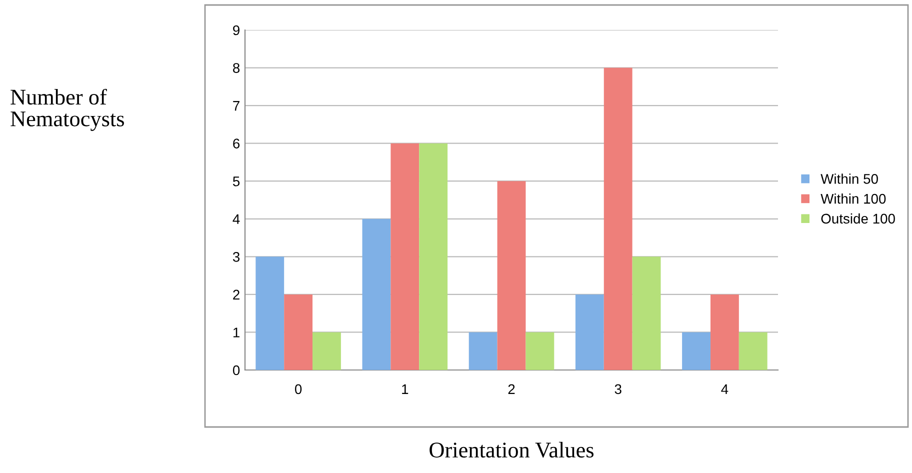  I want to click on y-tick-label: 2, so click(236, 295).